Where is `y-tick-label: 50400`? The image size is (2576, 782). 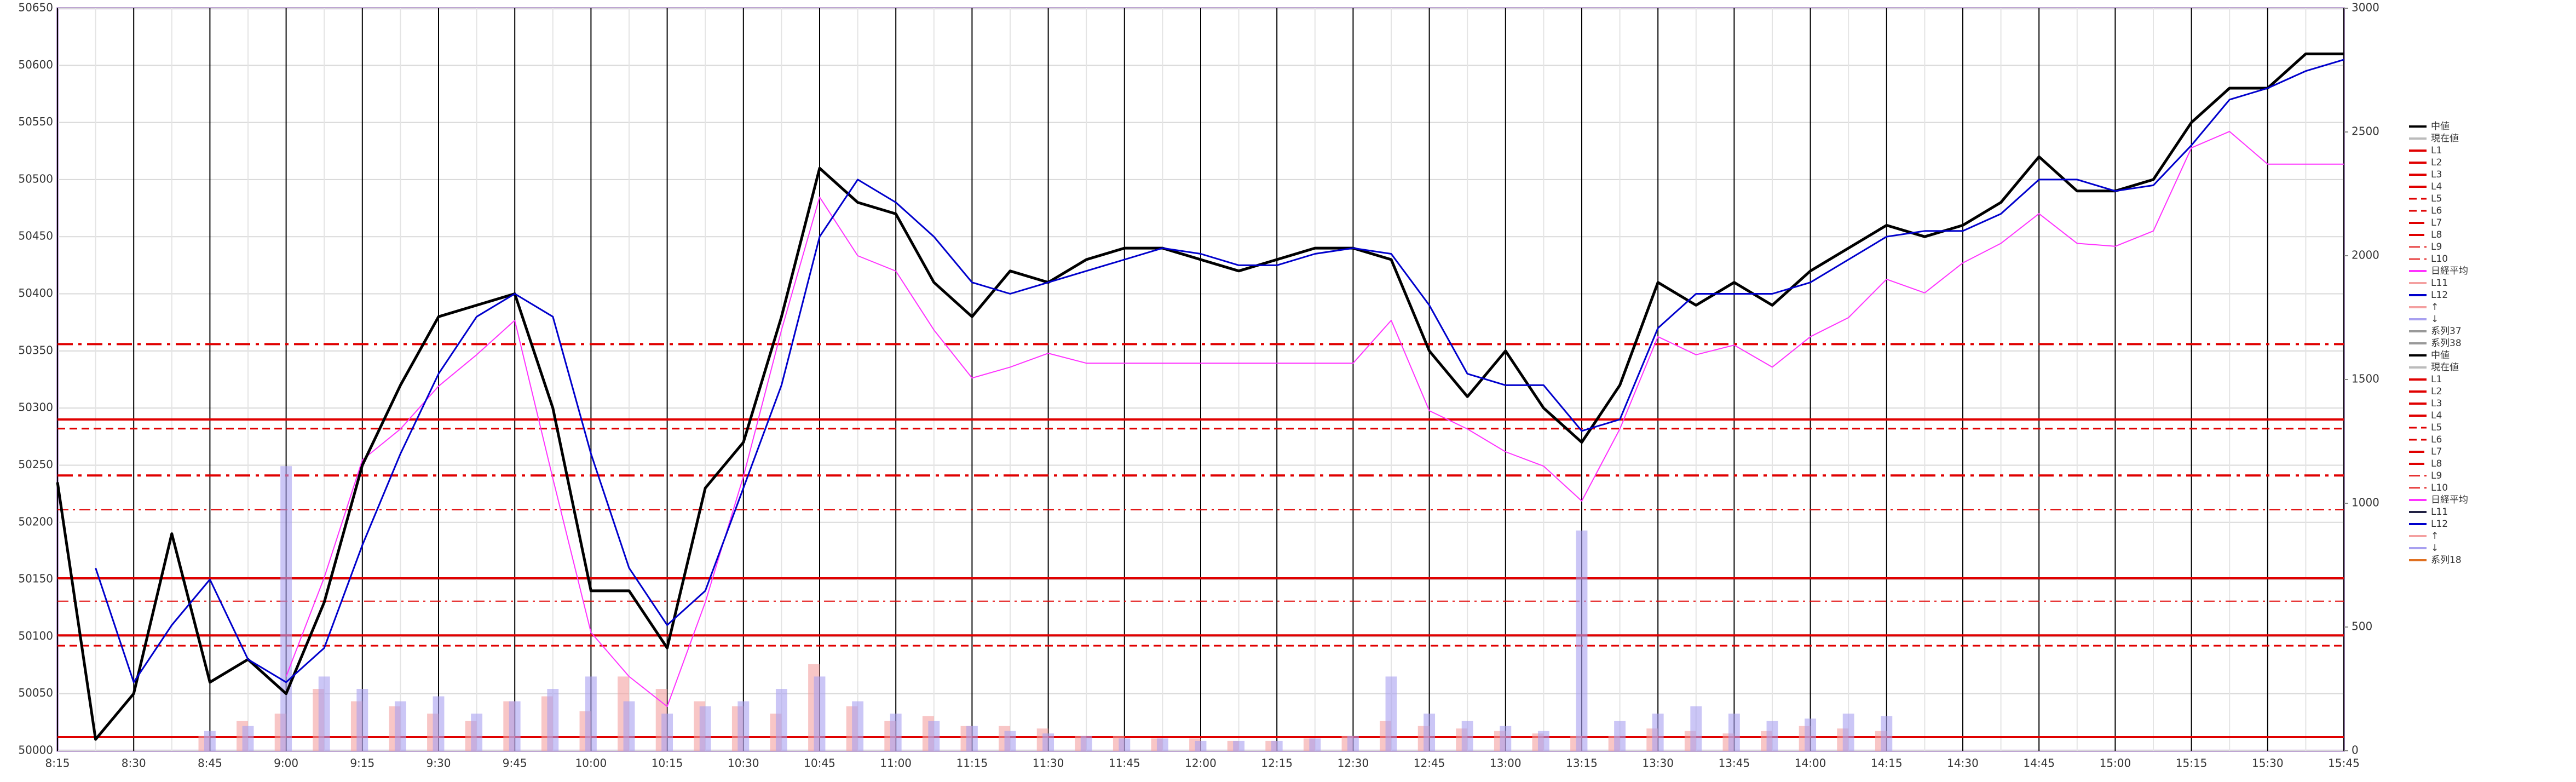
y-tick-label: 50400 is located at coordinates (35, 293).